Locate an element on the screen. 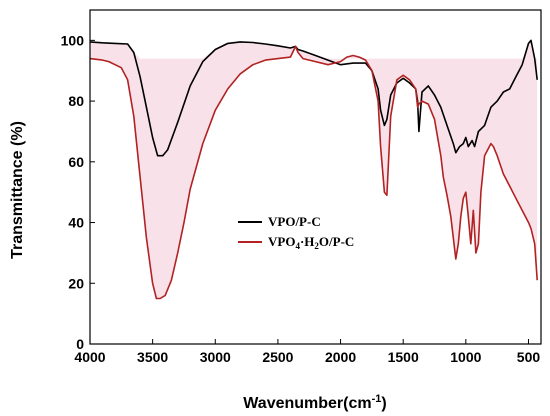  y-tick-label: 100 is located at coordinates (73, 40).